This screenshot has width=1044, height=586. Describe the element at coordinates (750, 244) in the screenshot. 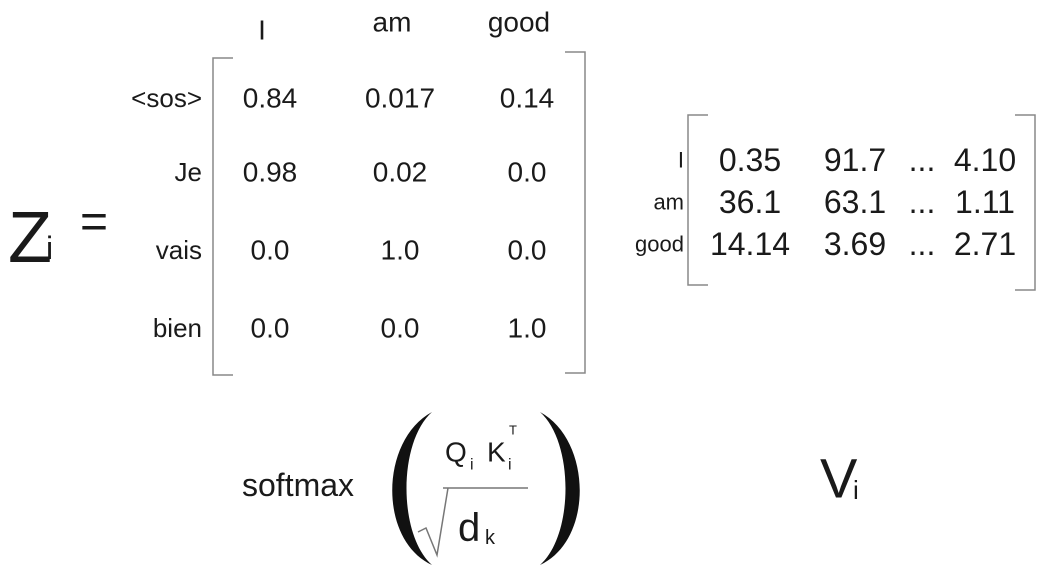

I see `matrix-cell: 14.14` at that location.